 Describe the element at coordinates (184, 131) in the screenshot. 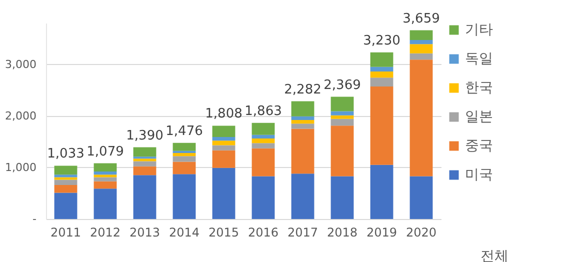

I see `total-label: 1,476` at that location.